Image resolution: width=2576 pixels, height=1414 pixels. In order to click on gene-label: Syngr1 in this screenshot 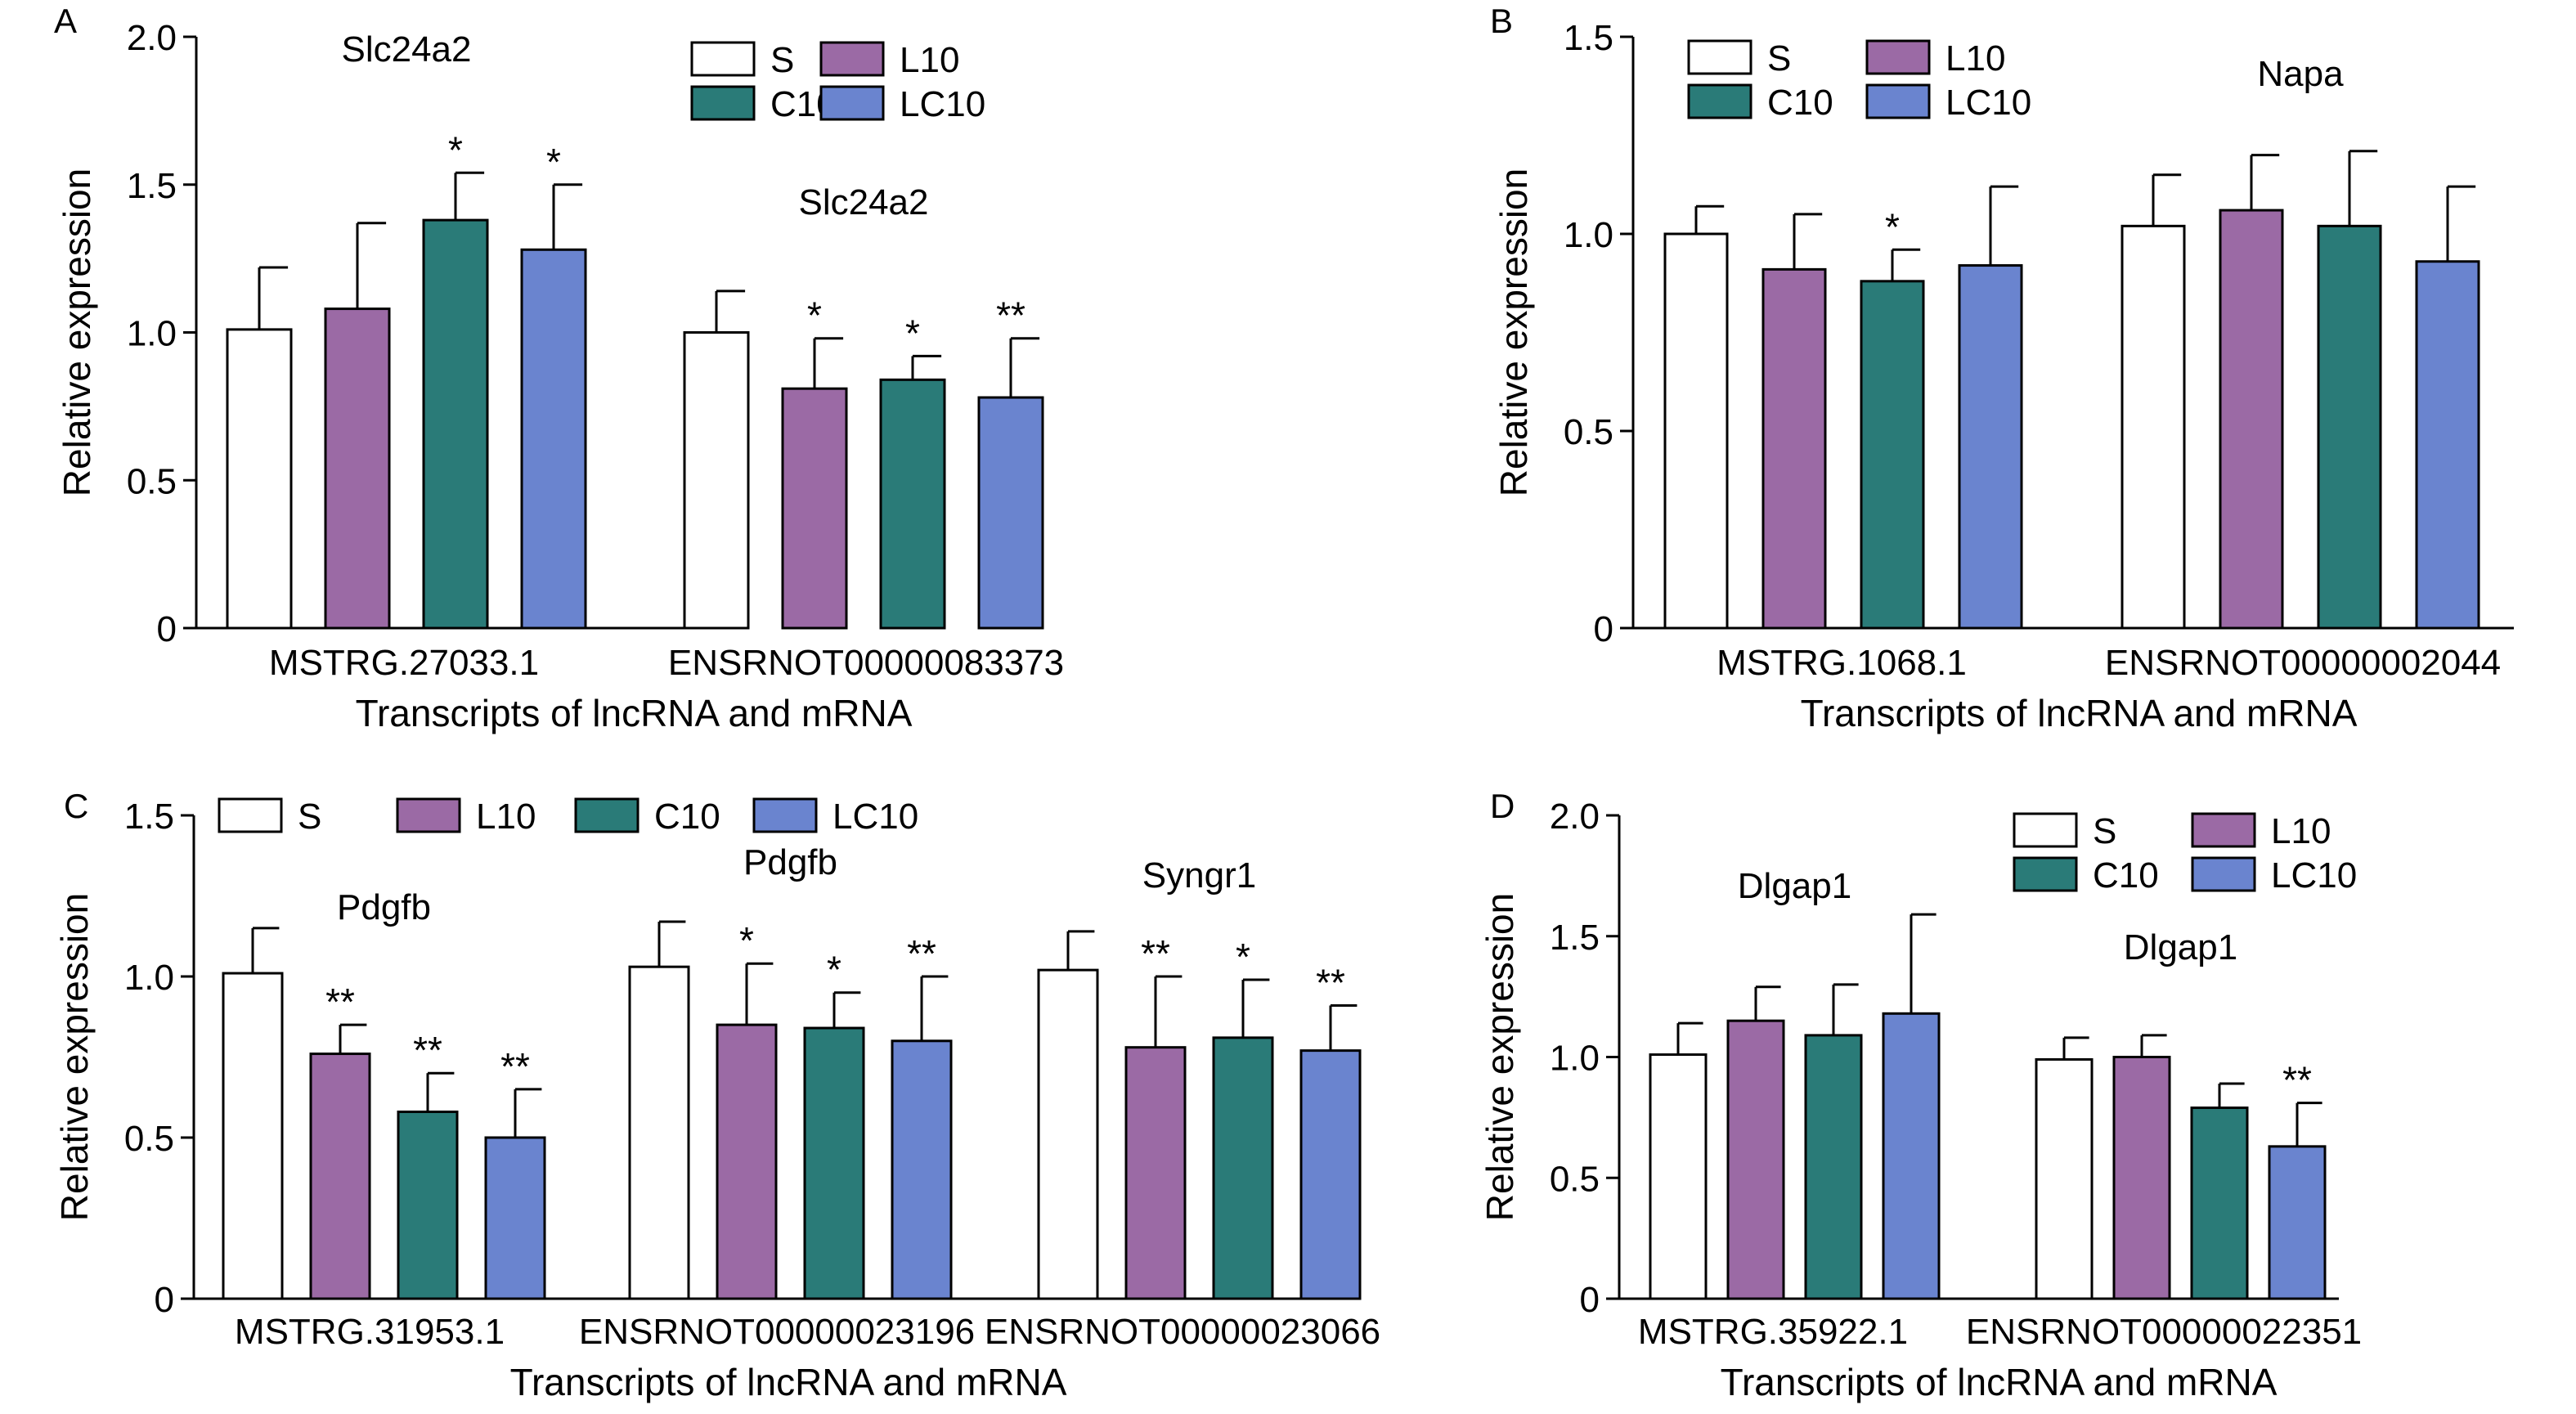, I will do `click(1199, 875)`.